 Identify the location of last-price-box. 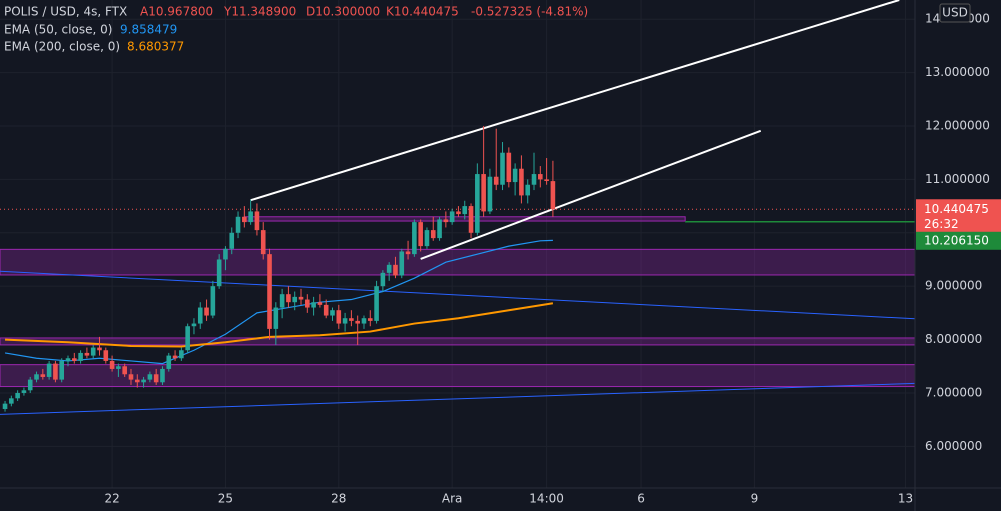
(958, 216).